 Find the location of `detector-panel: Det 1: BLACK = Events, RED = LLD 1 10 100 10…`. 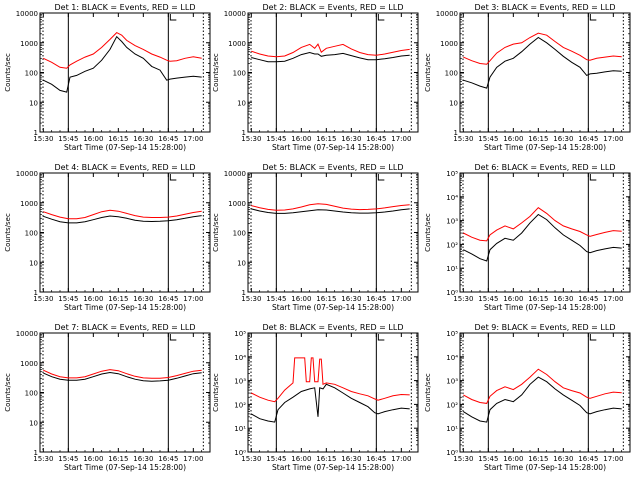

detector-panel: Det 1: BLACK = Events, RED = LLD 1 10 100 10… is located at coordinates (107, 77).